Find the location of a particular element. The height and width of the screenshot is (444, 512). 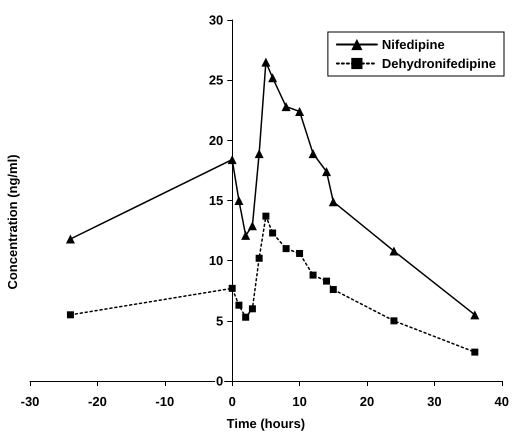

y-tick-label: 5 is located at coordinates (220, 320).